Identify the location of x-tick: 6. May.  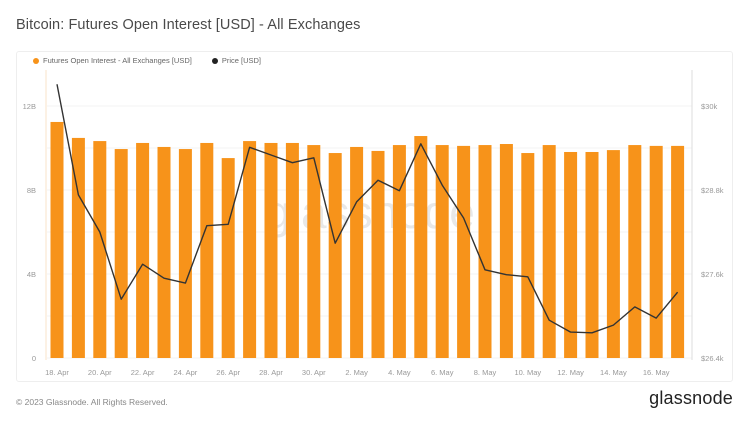
(442, 372).